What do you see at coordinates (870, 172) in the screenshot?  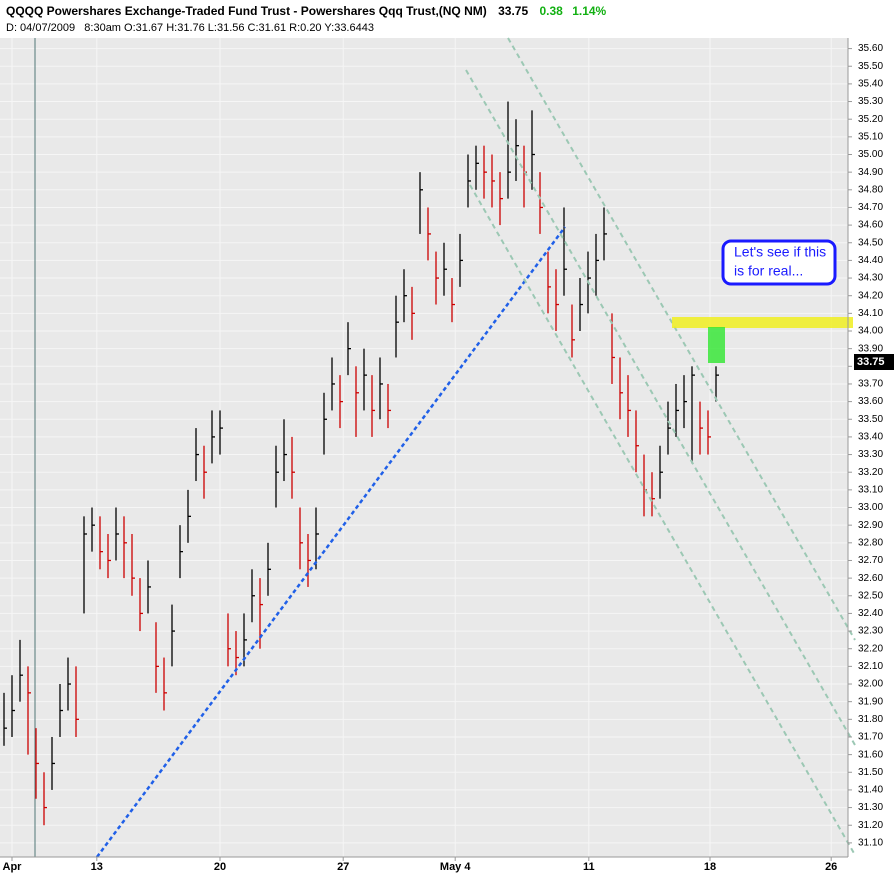 I see `y-tick-label: 34.90` at bounding box center [870, 172].